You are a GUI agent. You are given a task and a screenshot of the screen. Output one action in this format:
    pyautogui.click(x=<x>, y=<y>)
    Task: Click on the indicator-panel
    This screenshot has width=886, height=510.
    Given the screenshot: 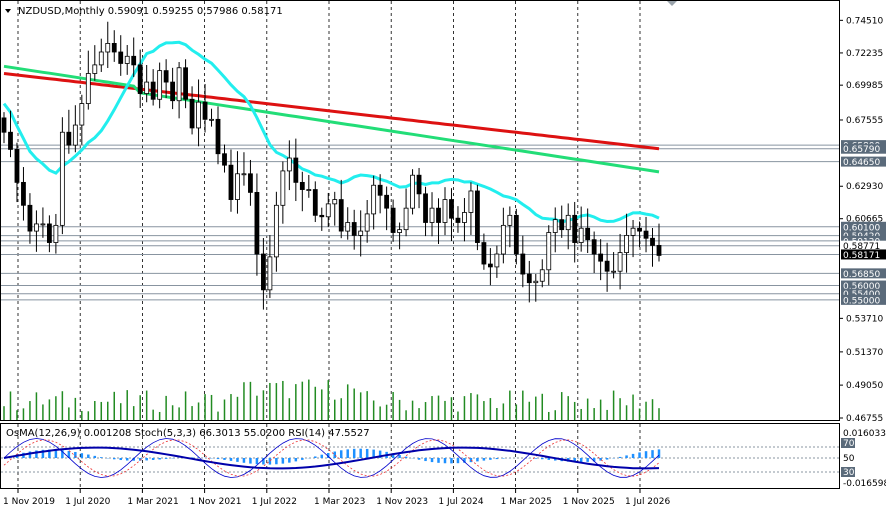 What is the action you would take?
    pyautogui.click(x=420, y=456)
    